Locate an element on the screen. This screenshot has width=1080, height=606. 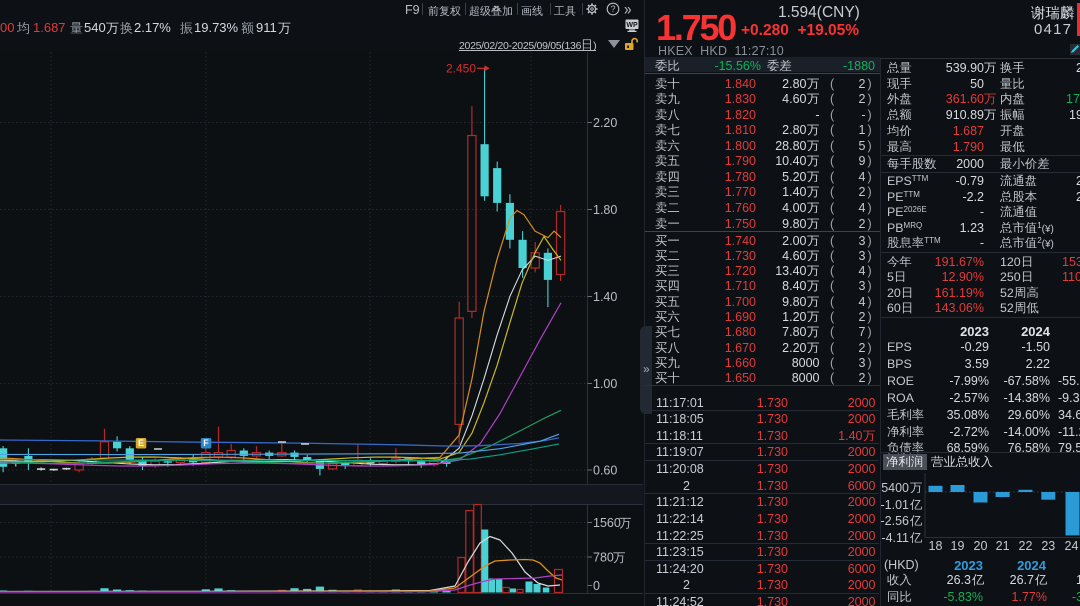
svg-text: WP is located at coordinates (632, 25).